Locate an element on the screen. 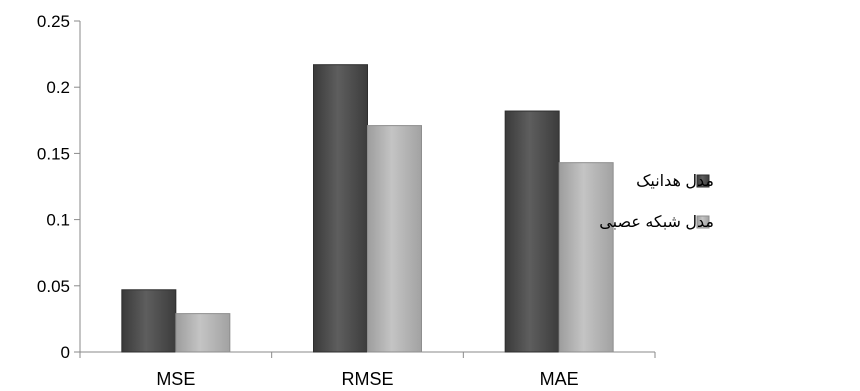 The width and height of the screenshot is (860, 391). x-axis: MSE RMSE MAE is located at coordinates (367, 370).